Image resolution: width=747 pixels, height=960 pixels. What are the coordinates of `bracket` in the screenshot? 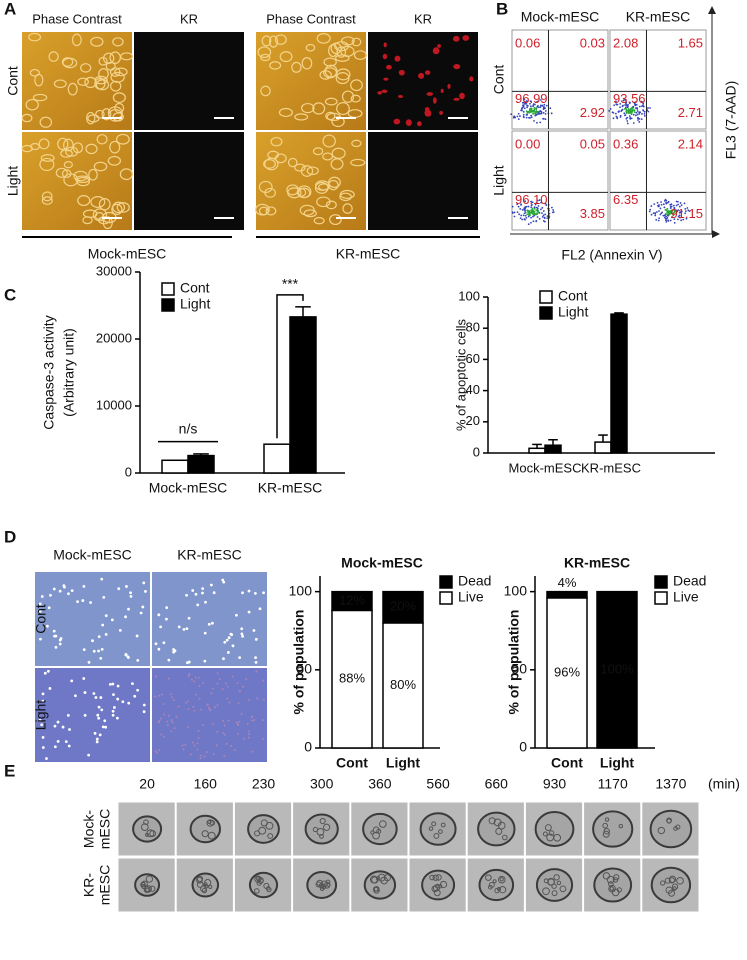 It's located at (290, 366).